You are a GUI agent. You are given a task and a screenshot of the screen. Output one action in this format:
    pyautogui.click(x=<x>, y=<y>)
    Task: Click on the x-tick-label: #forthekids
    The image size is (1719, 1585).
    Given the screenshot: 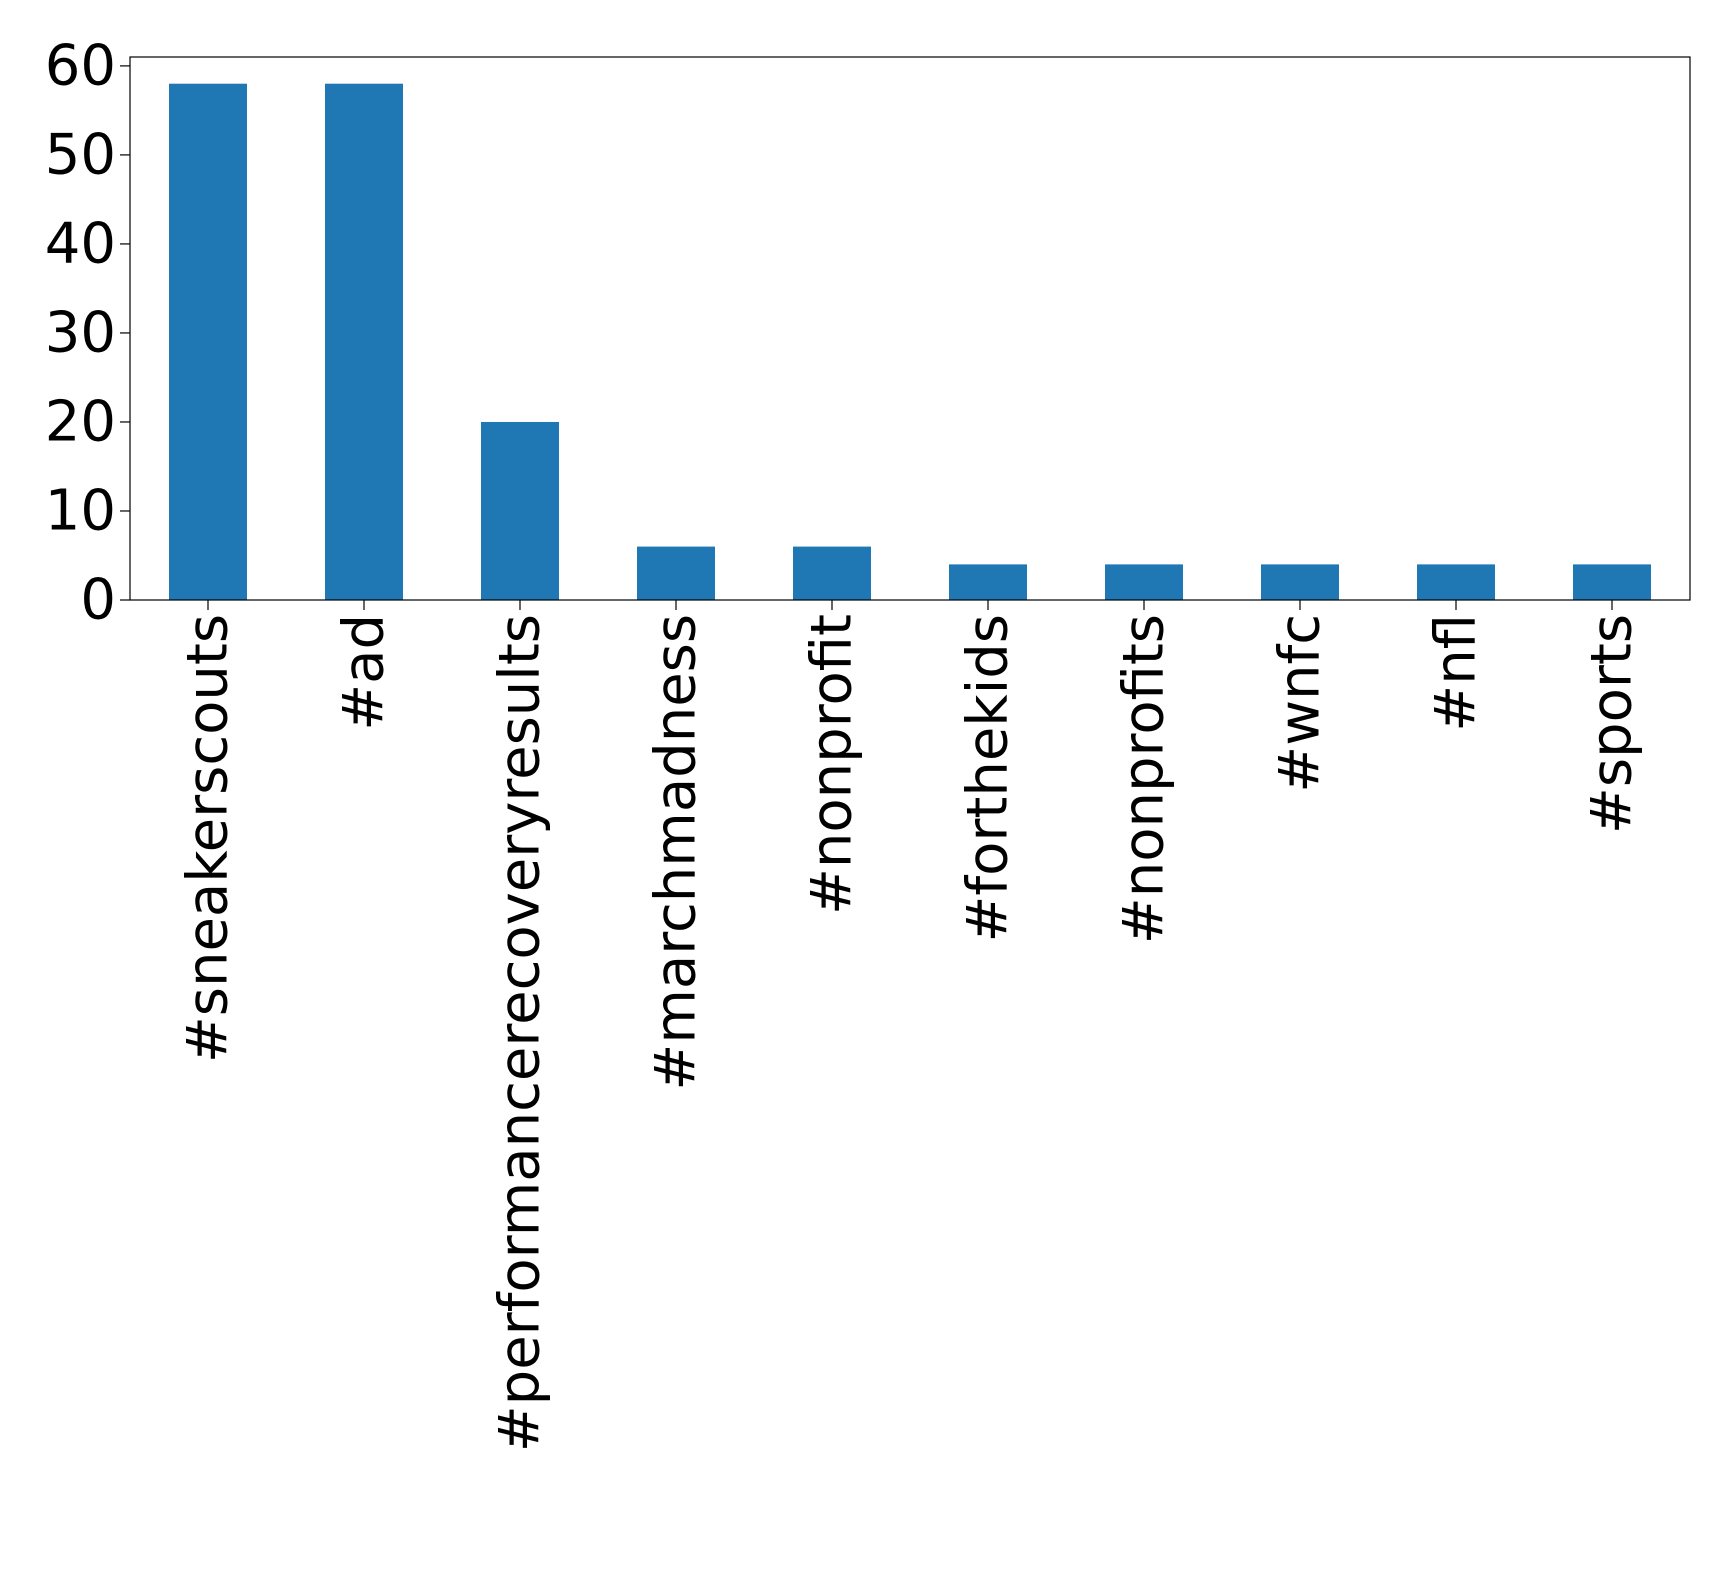 What is the action you would take?
    pyautogui.click(x=988, y=778)
    